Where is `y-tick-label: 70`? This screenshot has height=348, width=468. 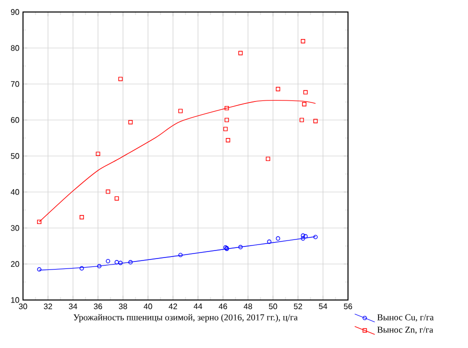 y-tick-label: 70 is located at coordinates (15, 84).